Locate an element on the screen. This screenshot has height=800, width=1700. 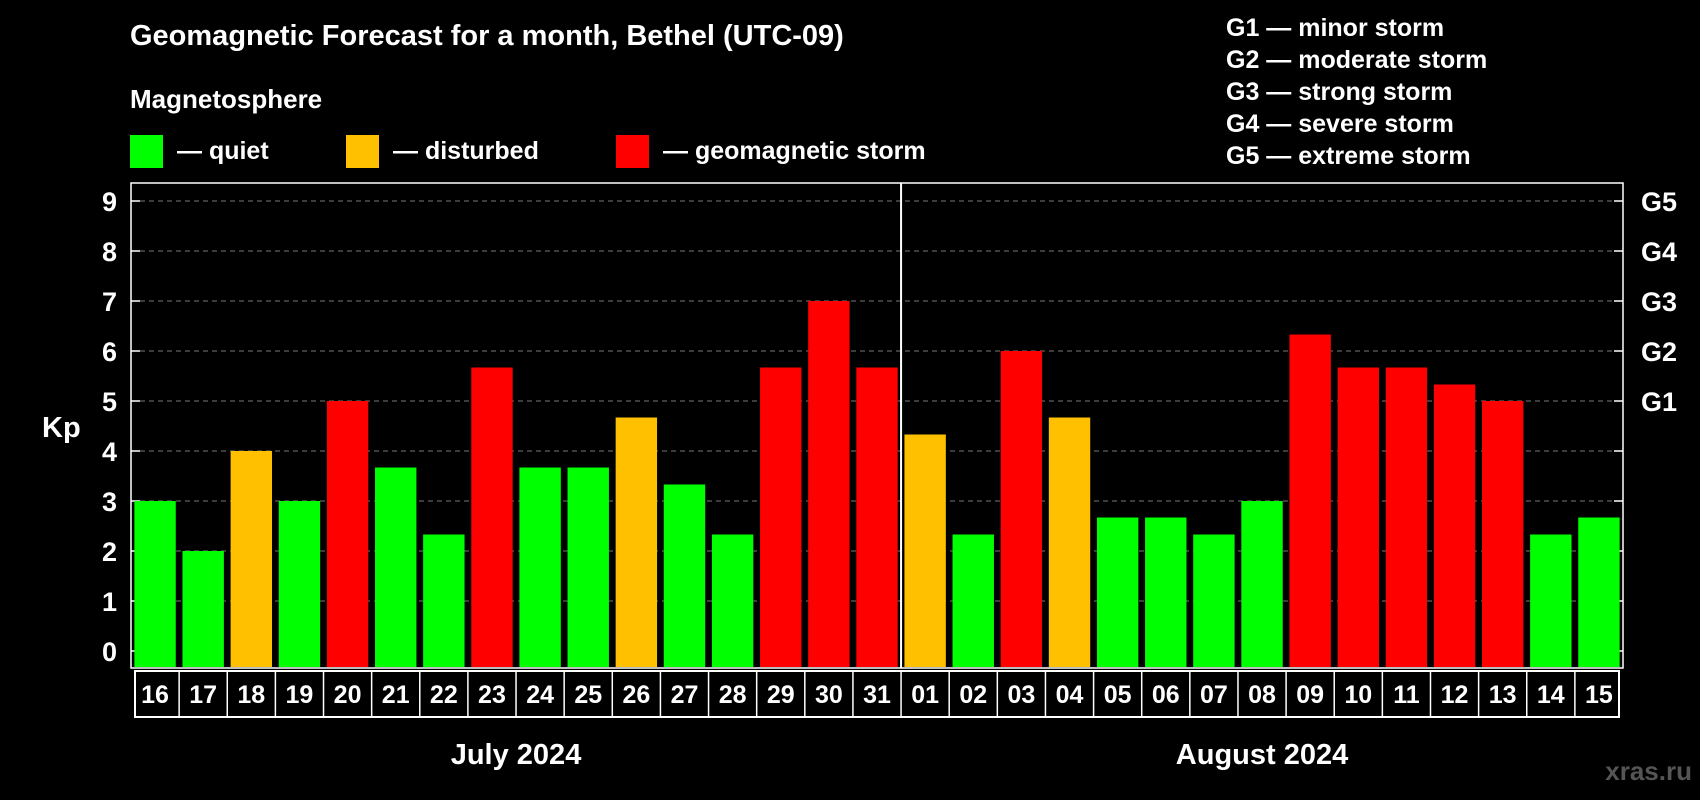
legend-swatch-disturbed is located at coordinates (362, 151).